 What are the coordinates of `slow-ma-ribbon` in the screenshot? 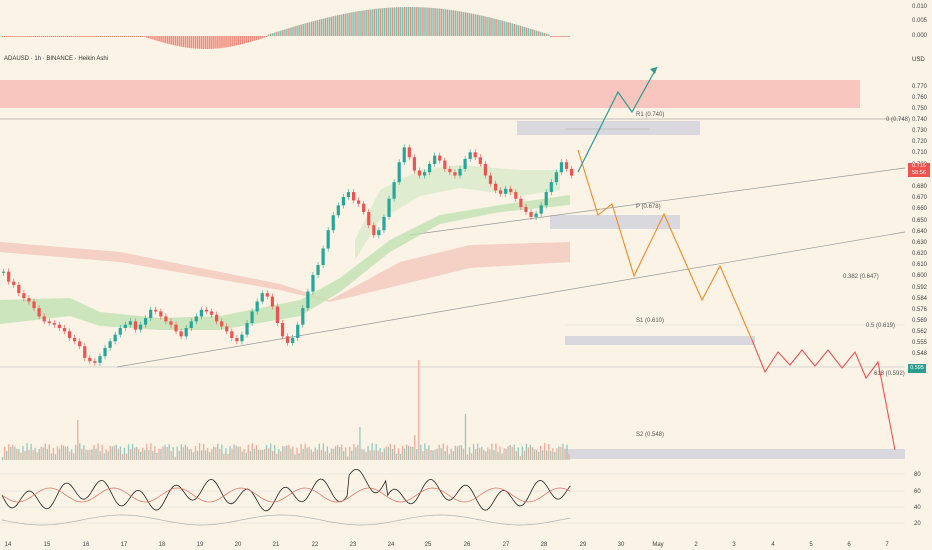 It's located at (285, 272).